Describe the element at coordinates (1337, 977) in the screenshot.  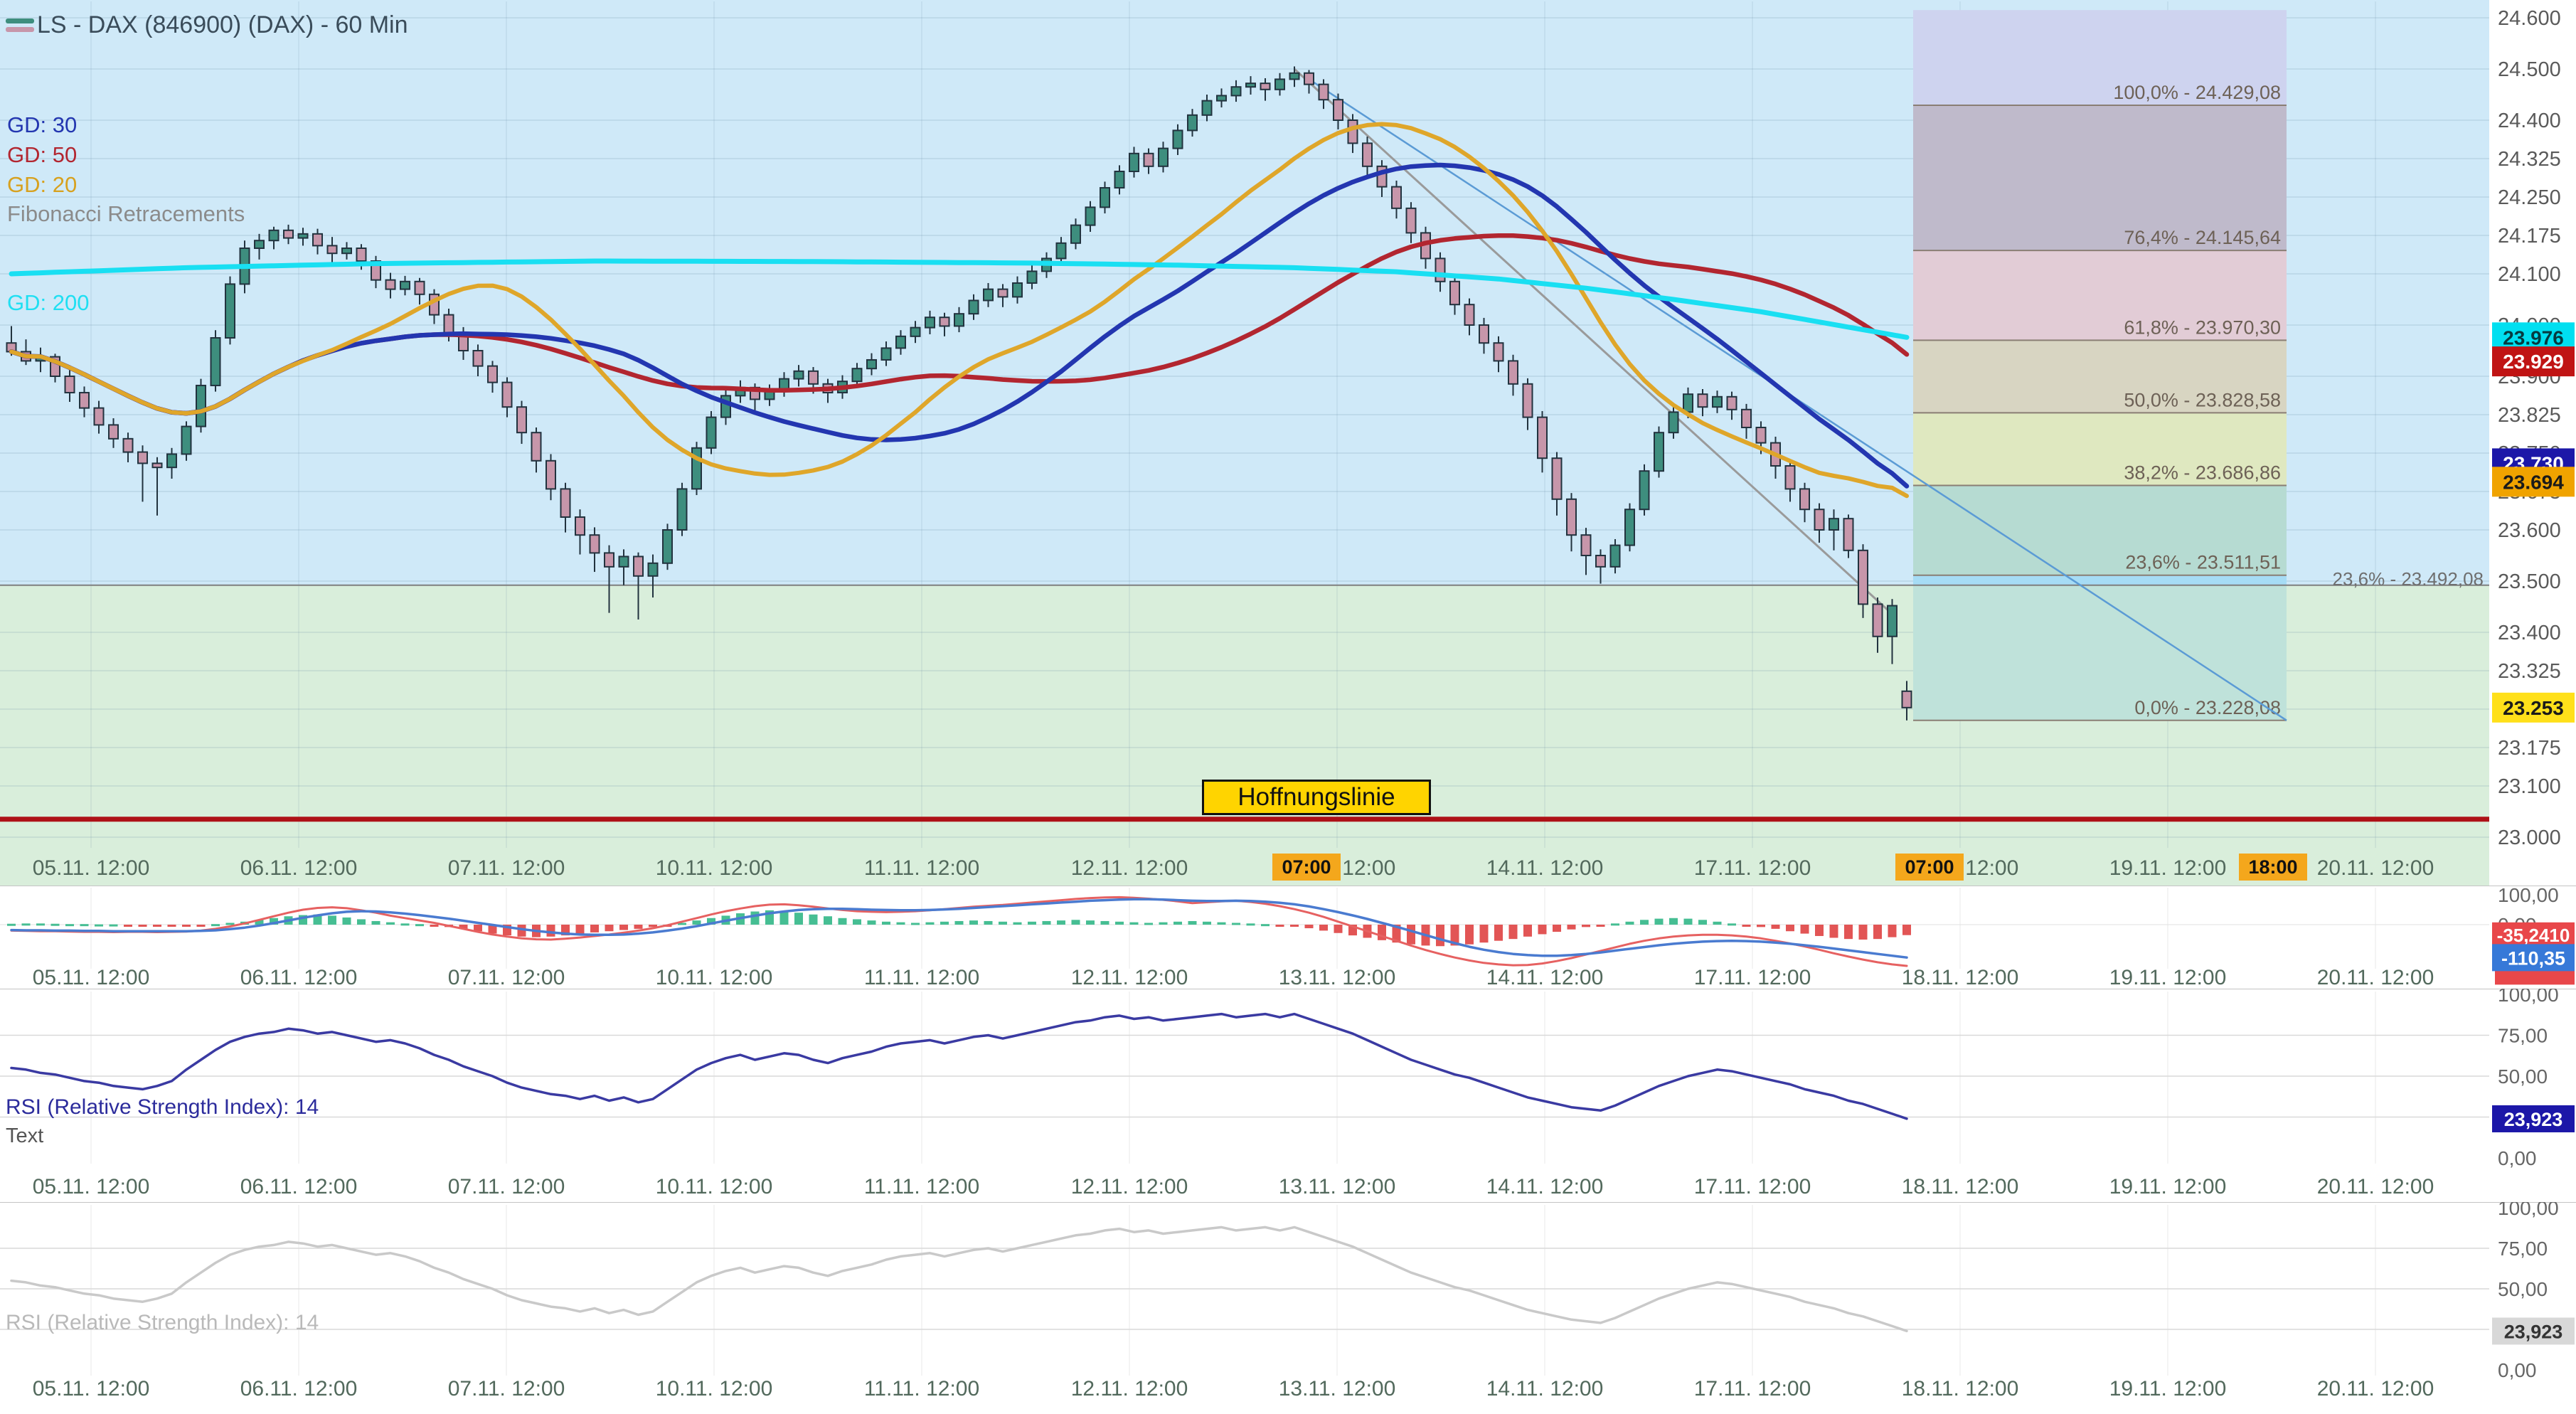
I see `time-axis-label: 13.11. 12:00` at that location.